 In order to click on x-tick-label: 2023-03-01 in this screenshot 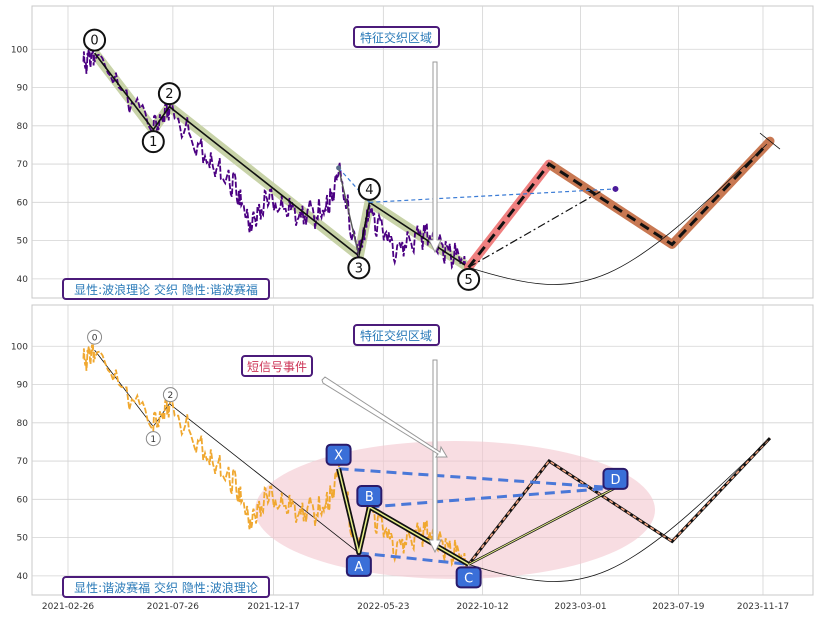, I will do `click(580, 607)`.